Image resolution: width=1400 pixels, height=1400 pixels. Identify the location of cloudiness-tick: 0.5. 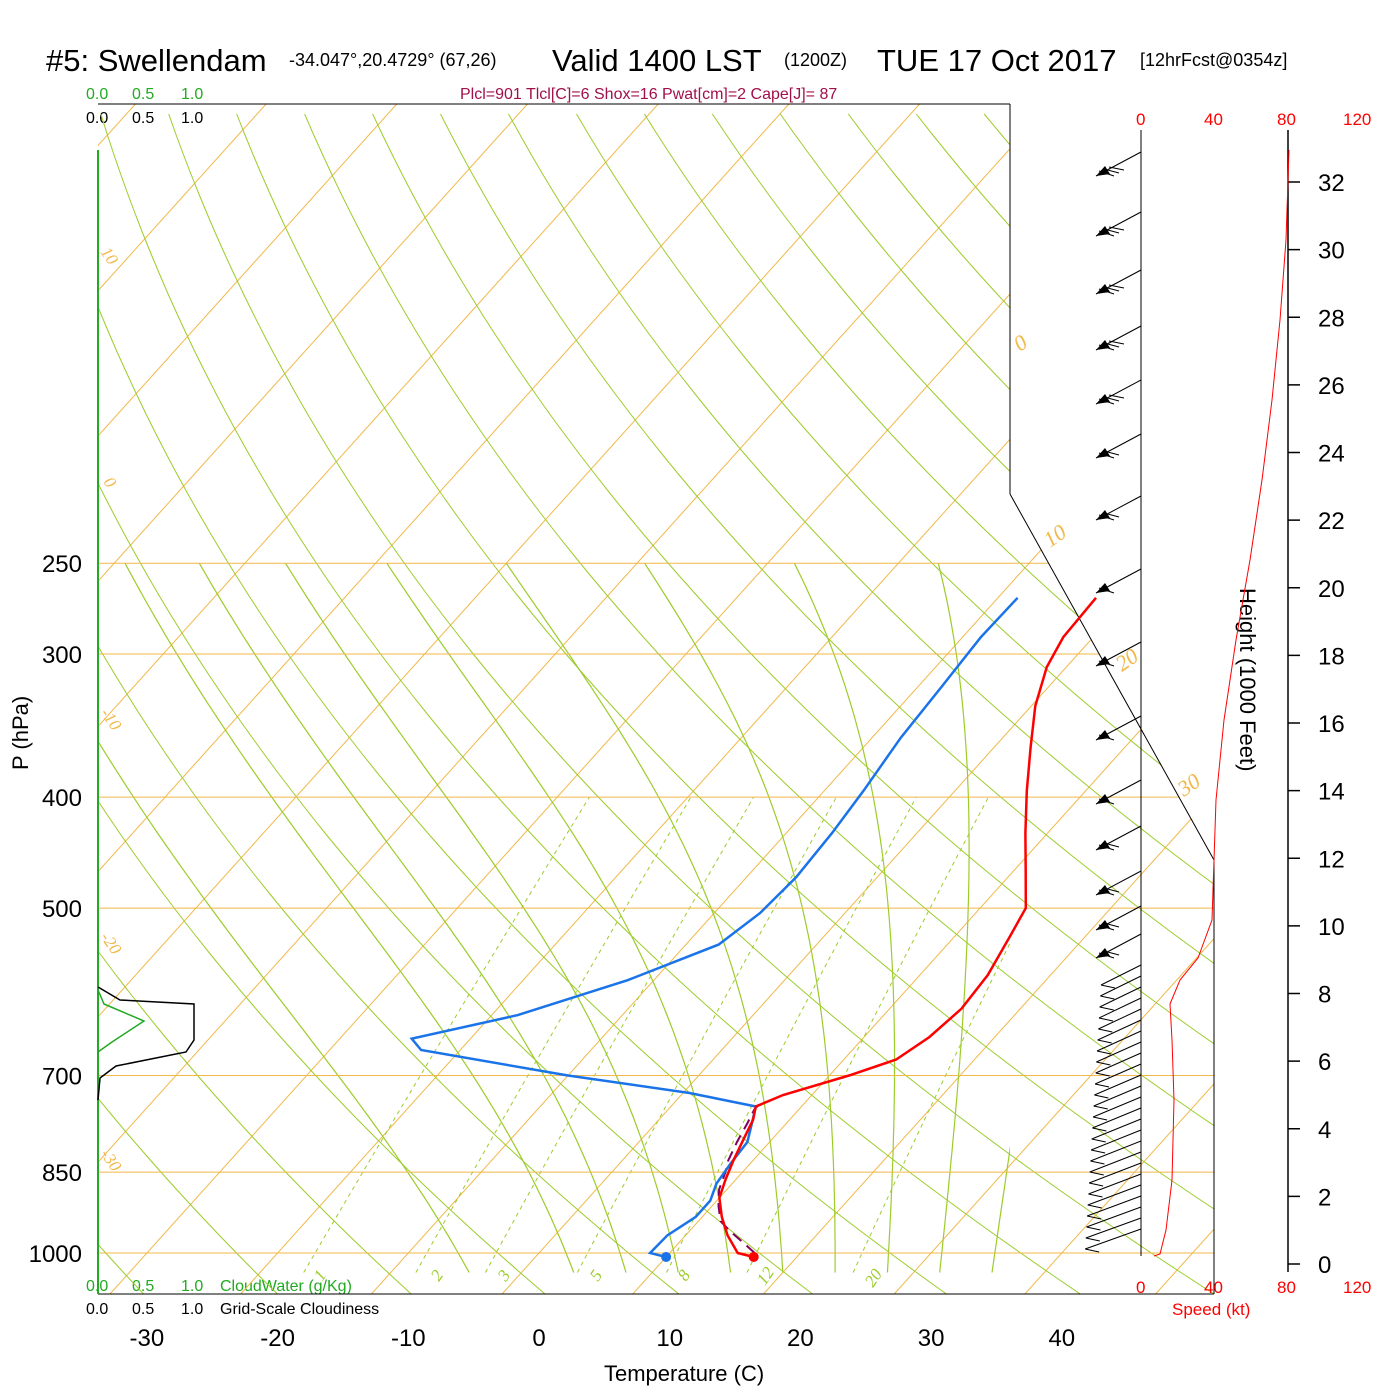
(143, 1309).